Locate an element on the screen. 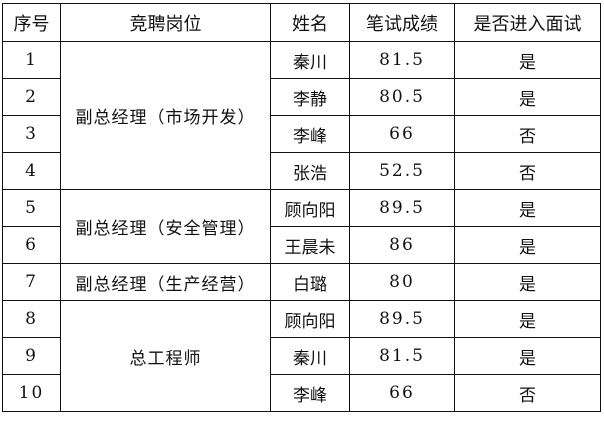  cell-no: 9 is located at coordinates (31, 356).